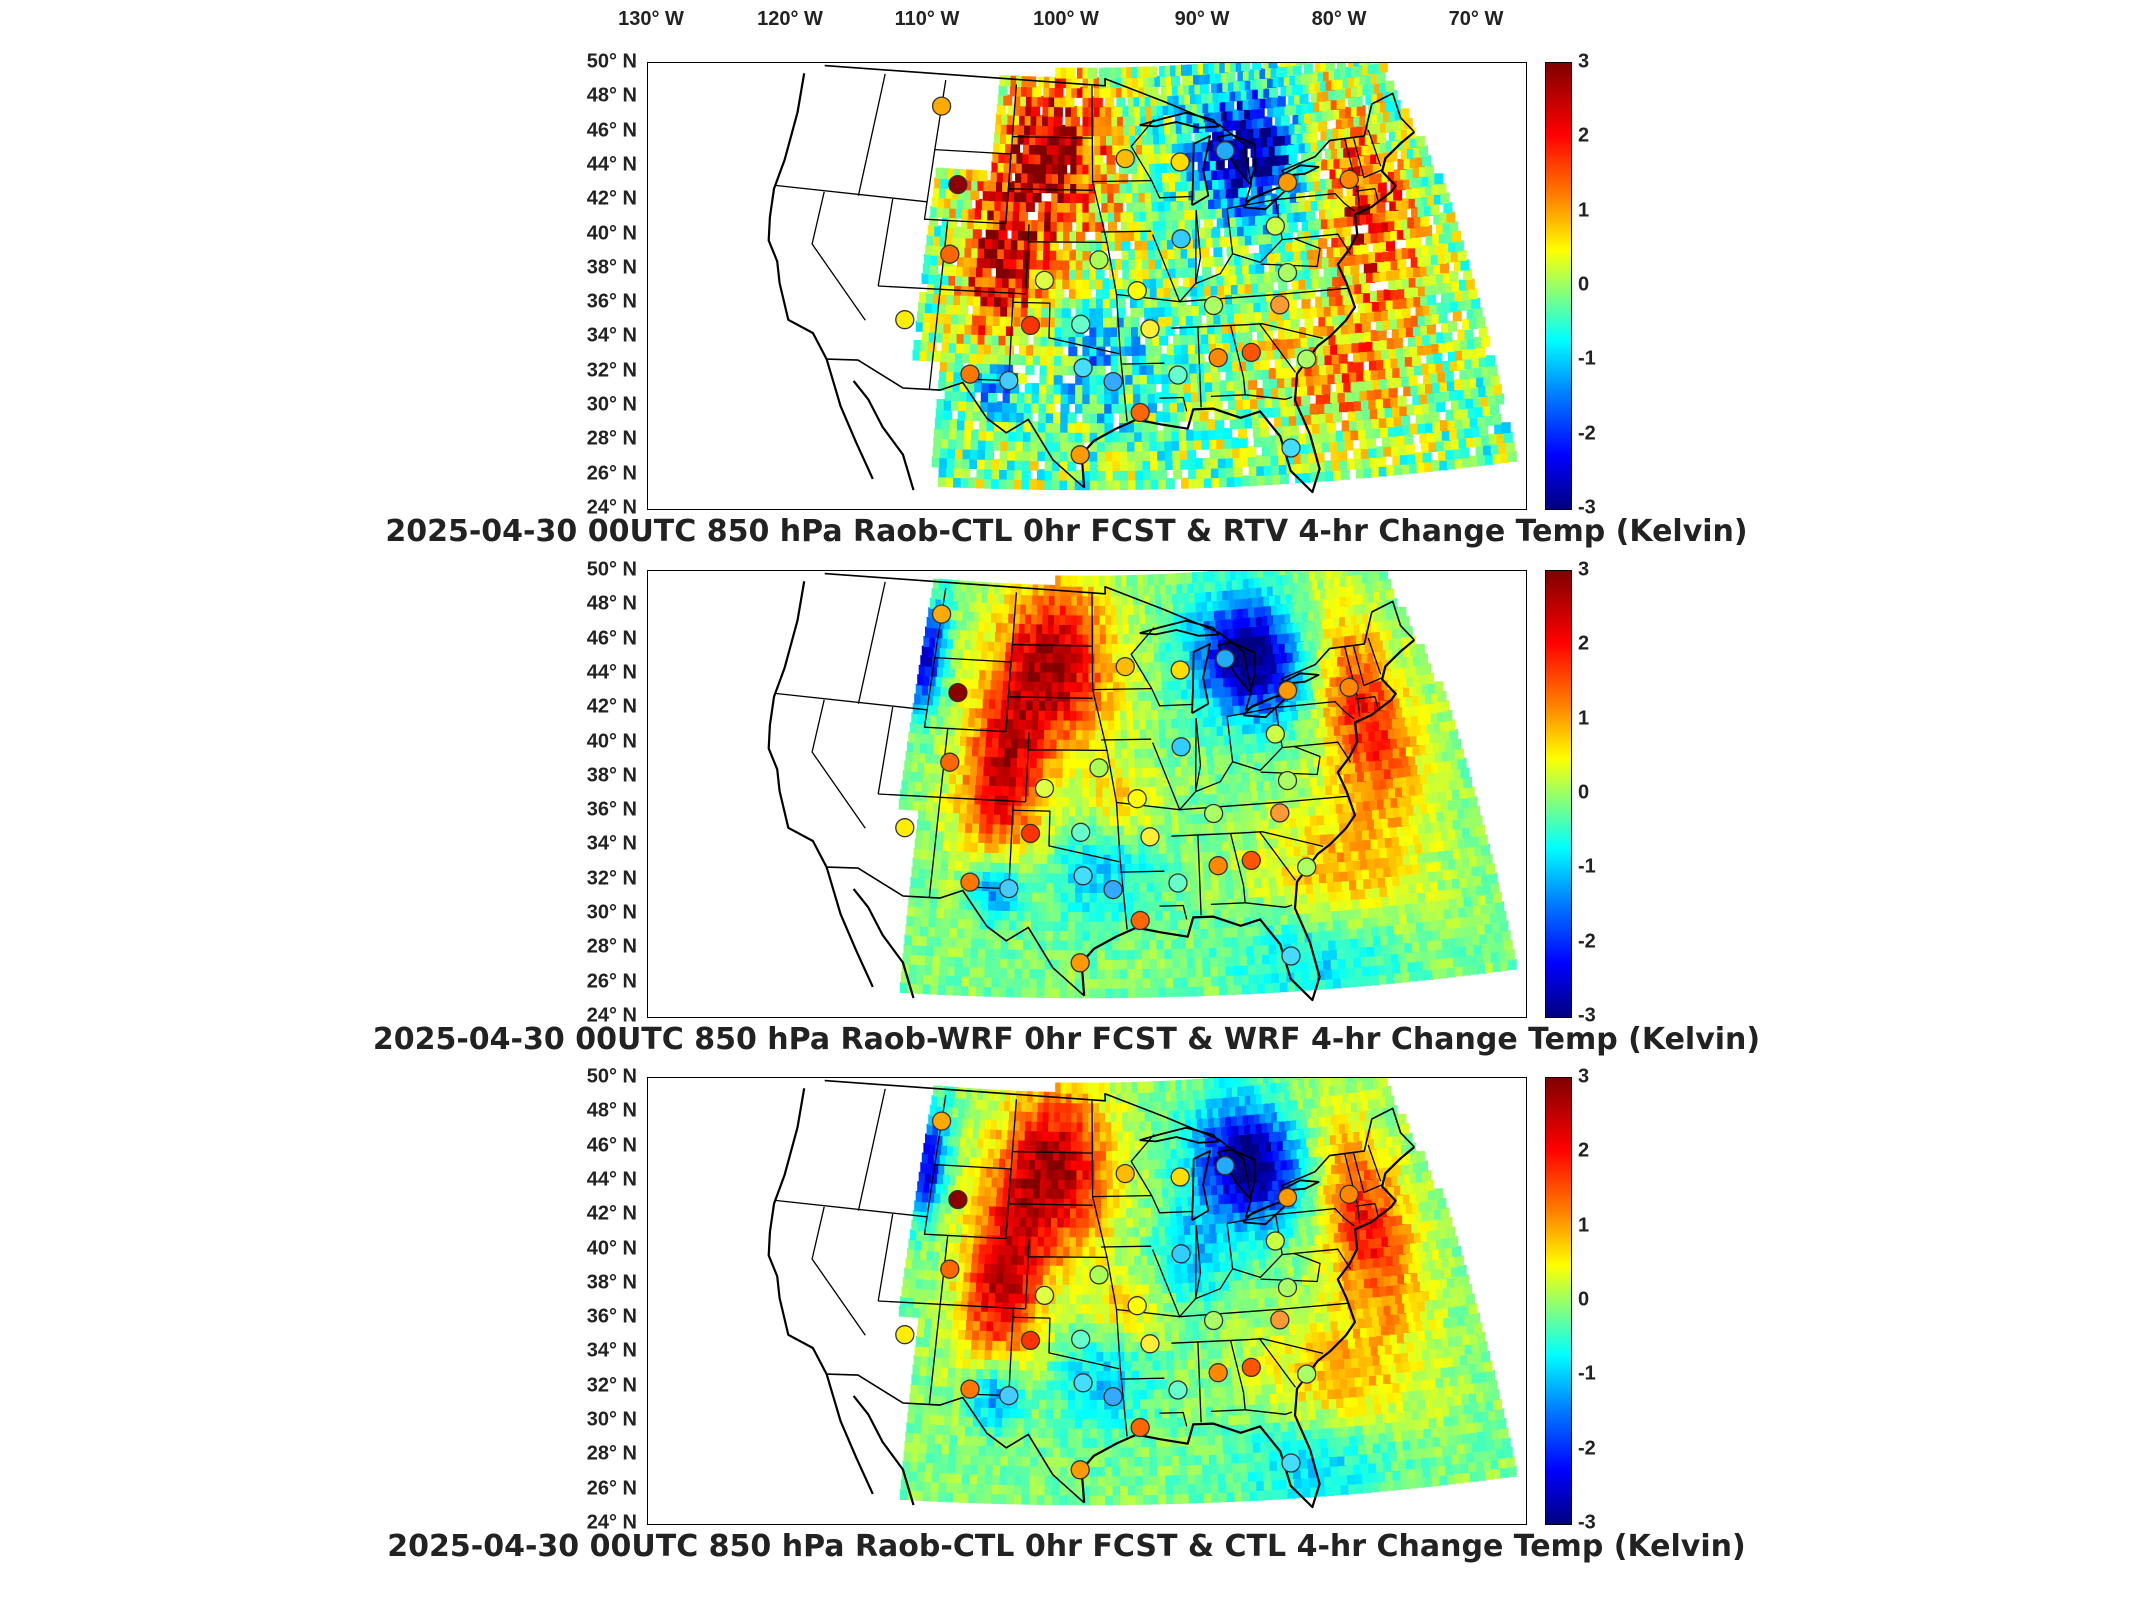 The image size is (2133, 1600). I want to click on lat-label: 32° N, so click(611, 370).